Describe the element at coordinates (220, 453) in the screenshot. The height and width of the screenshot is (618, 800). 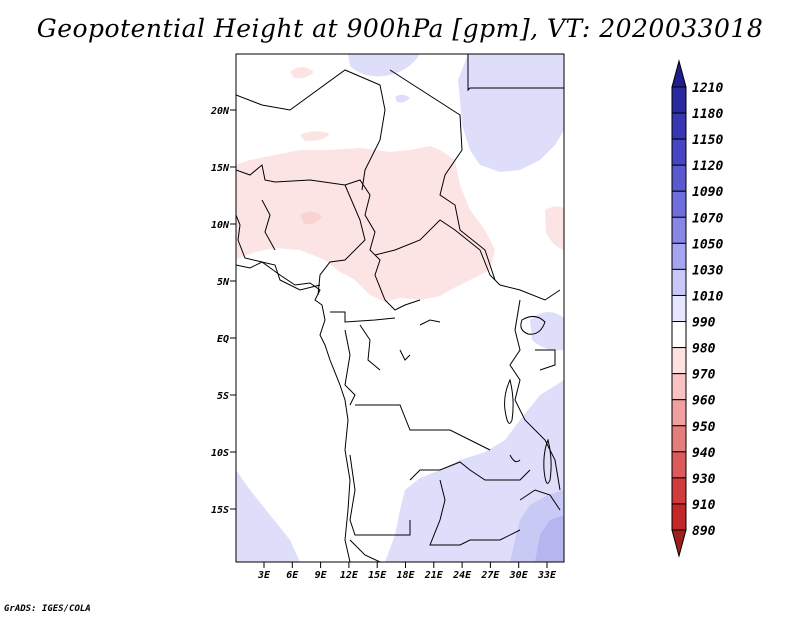
I see `lat-tick-label: 10S` at that location.